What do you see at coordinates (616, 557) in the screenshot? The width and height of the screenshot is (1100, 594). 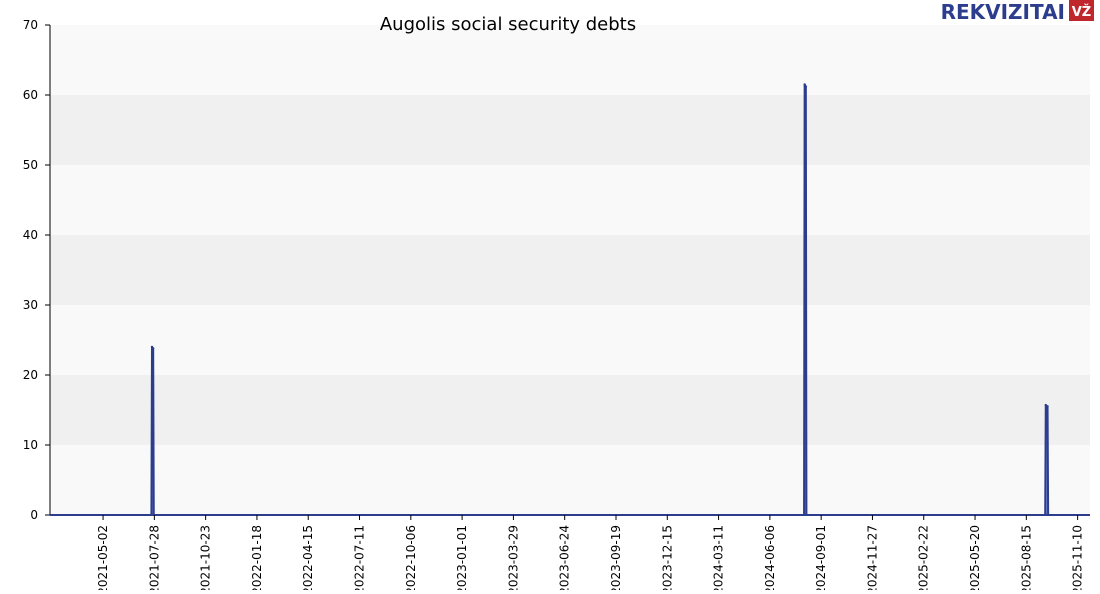 I see `x-tick-label: 2023-09-19` at bounding box center [616, 557].